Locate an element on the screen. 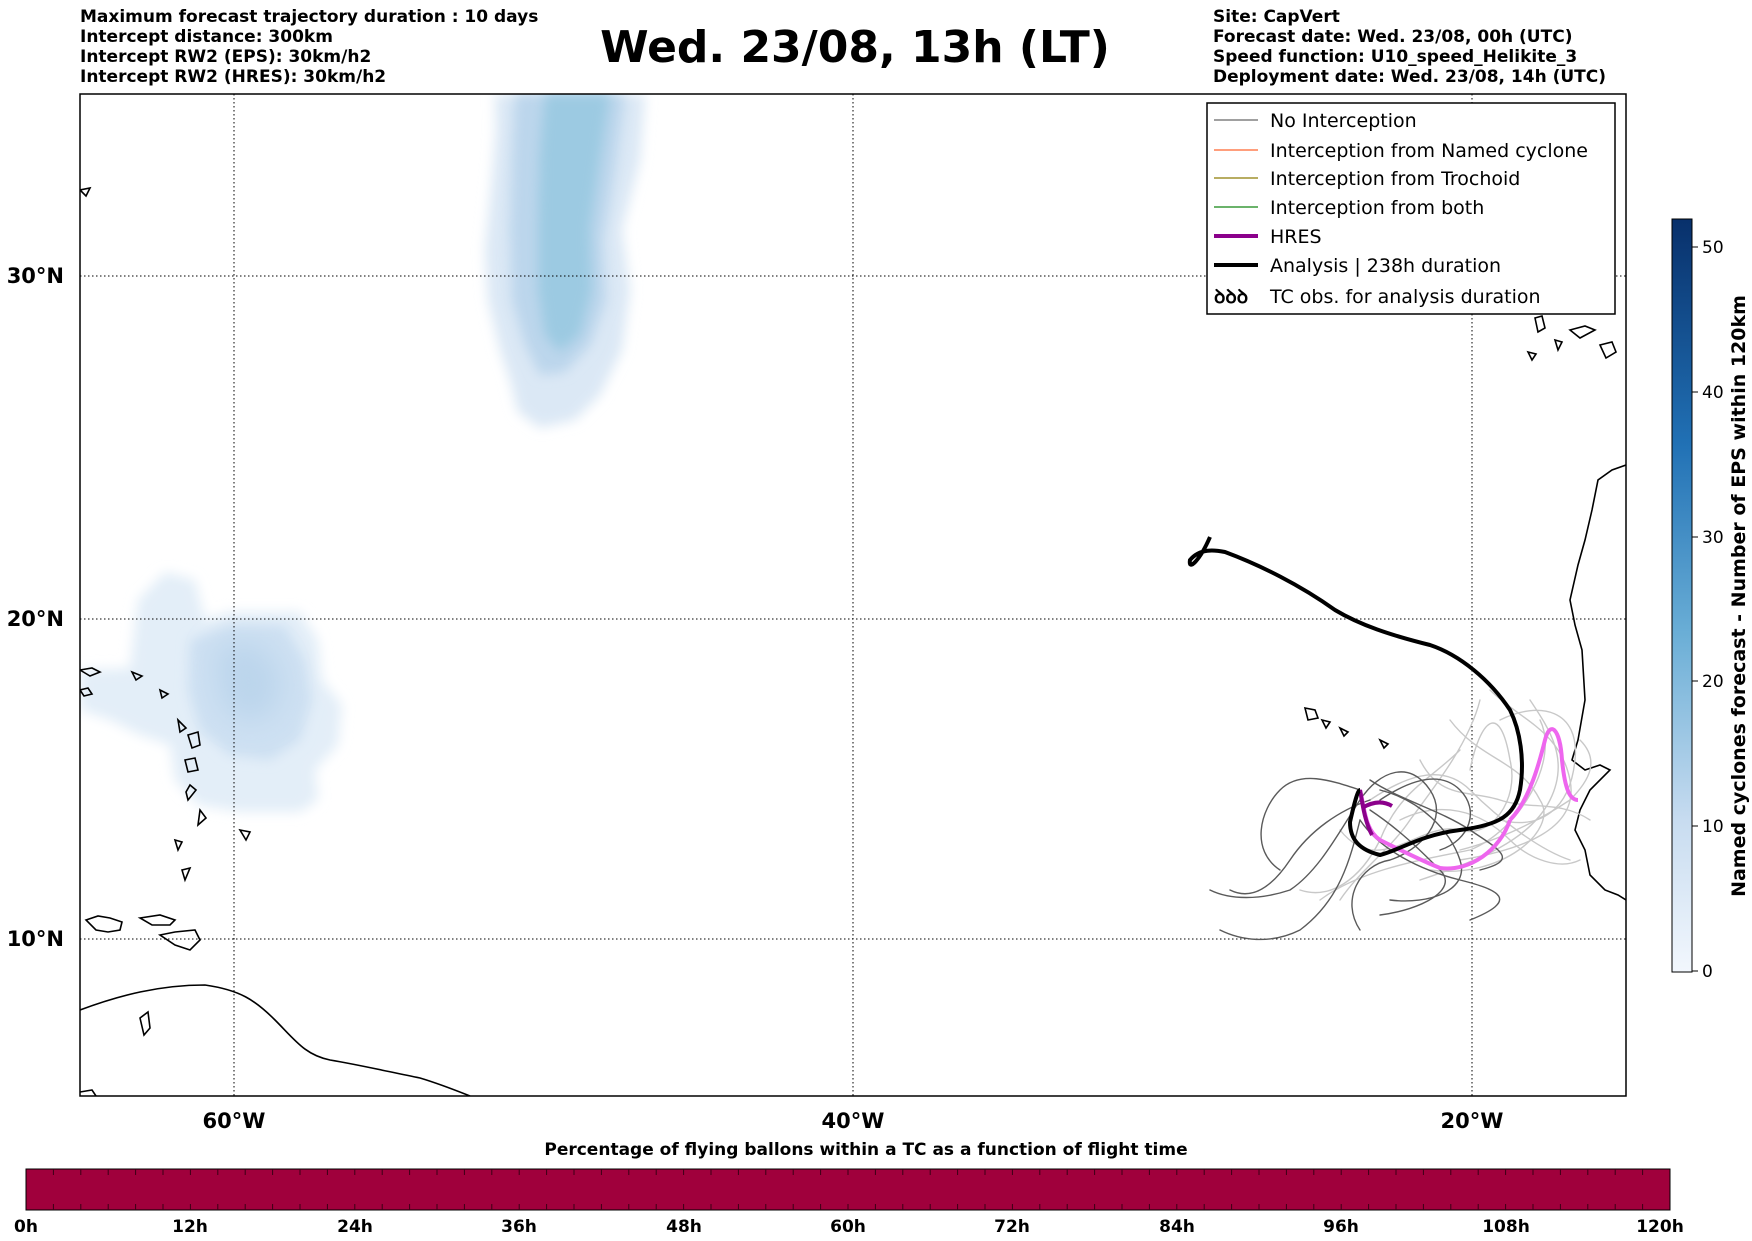 The height and width of the screenshot is (1241, 1752). lon-tick-label: 40°W is located at coordinates (853, 1121).